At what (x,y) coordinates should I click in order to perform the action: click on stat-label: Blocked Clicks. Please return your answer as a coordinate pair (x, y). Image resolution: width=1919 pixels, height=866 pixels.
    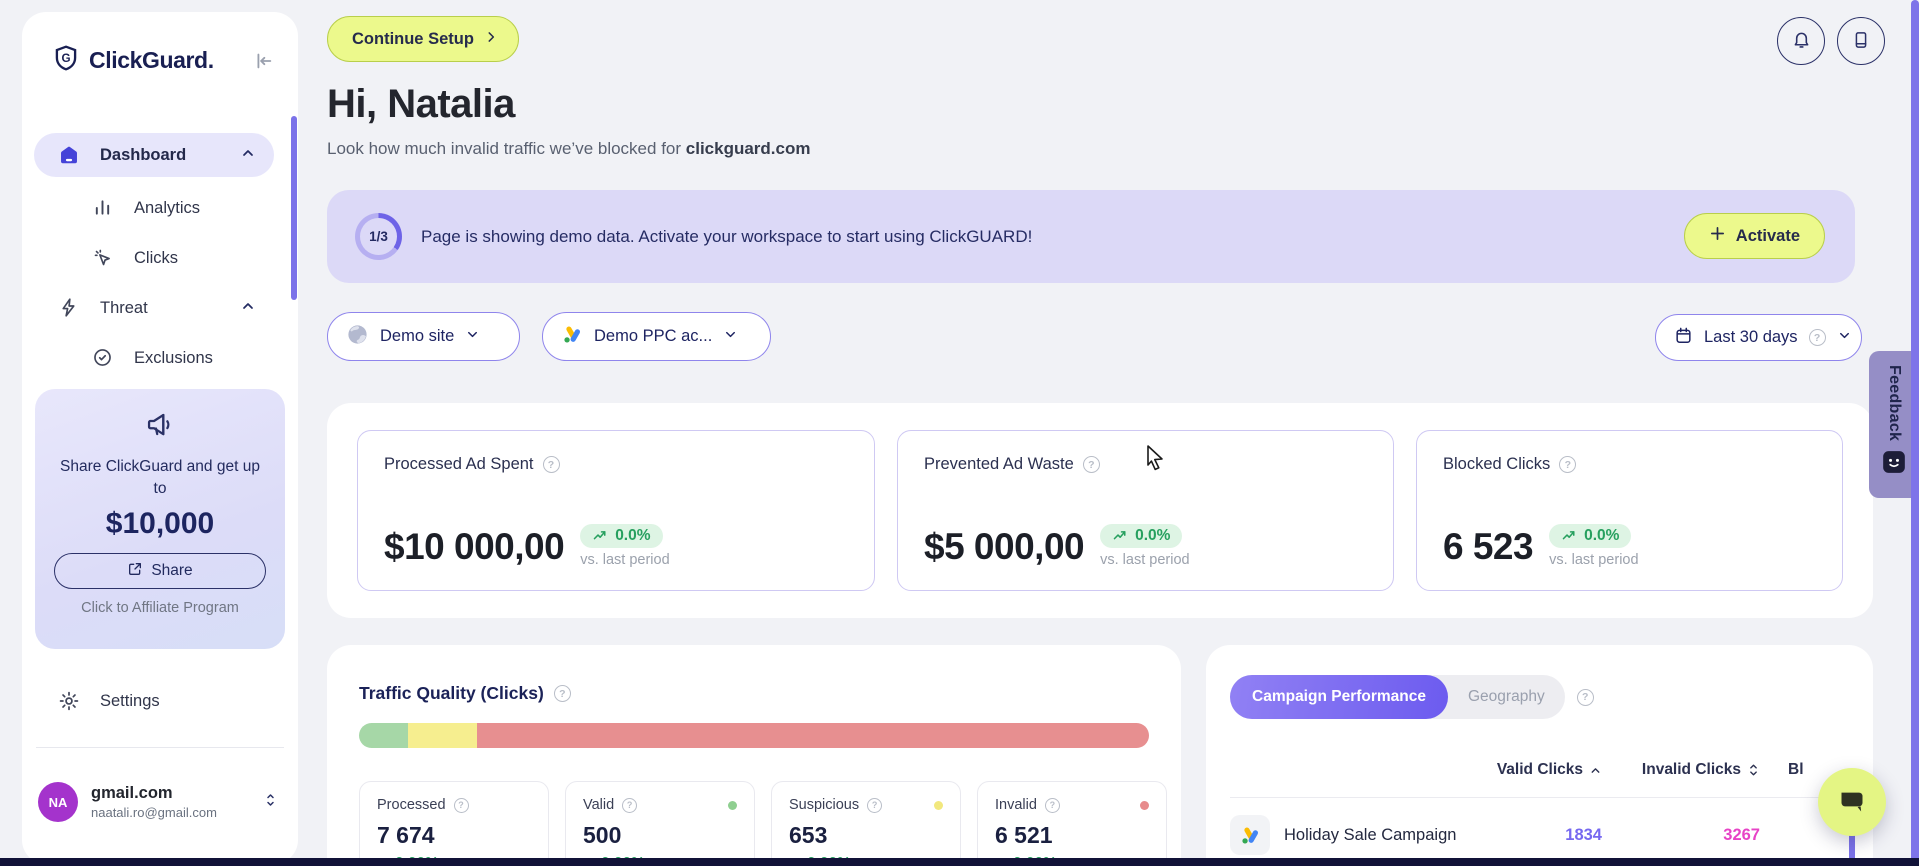
    Looking at the image, I should click on (1497, 464).